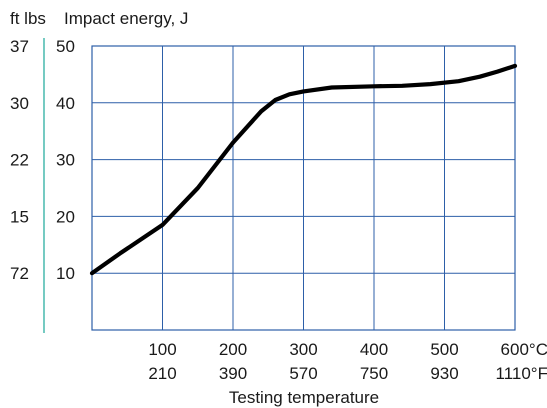  What do you see at coordinates (233, 349) in the screenshot?
I see `x-tick-label-celsius: 200` at bounding box center [233, 349].